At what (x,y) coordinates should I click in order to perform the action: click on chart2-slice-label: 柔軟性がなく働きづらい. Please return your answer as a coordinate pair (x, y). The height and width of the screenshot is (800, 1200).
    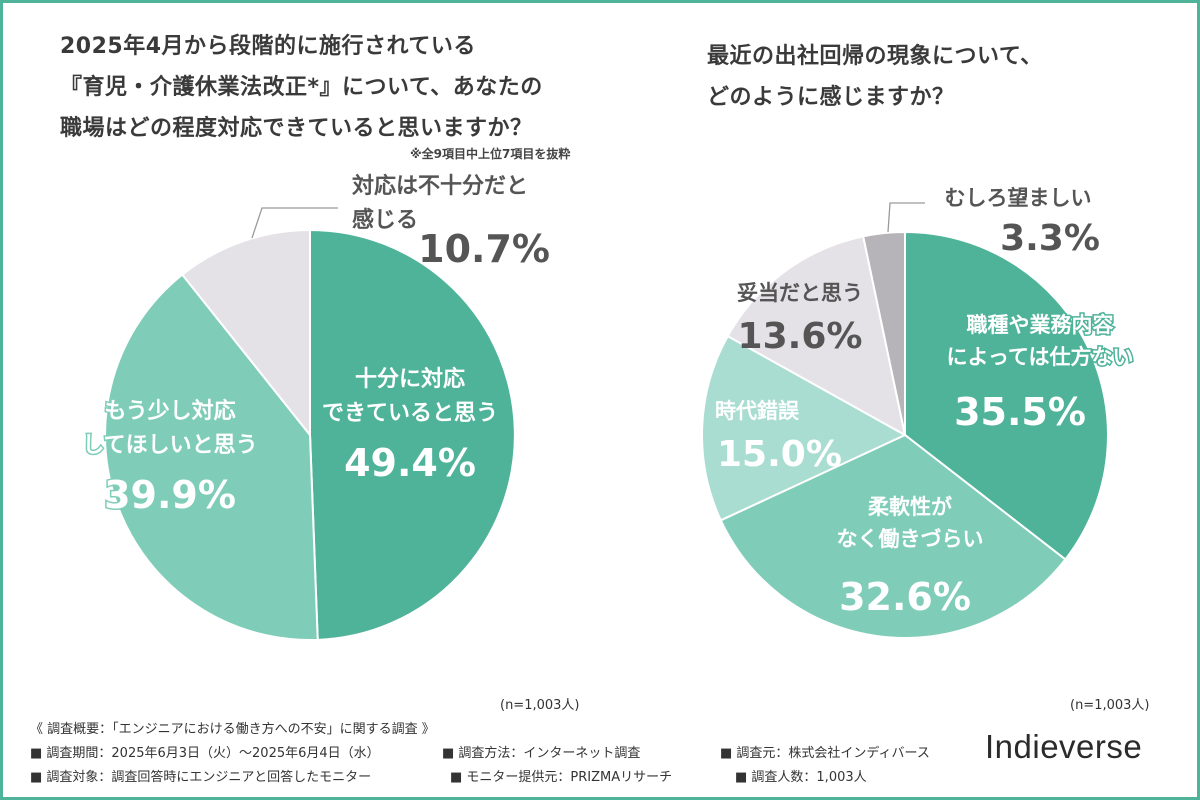
    Looking at the image, I should click on (910, 523).